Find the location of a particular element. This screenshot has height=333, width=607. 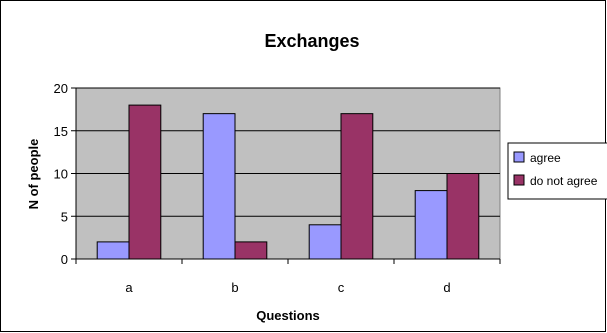

bar-do-not-agree-a is located at coordinates (145, 182).